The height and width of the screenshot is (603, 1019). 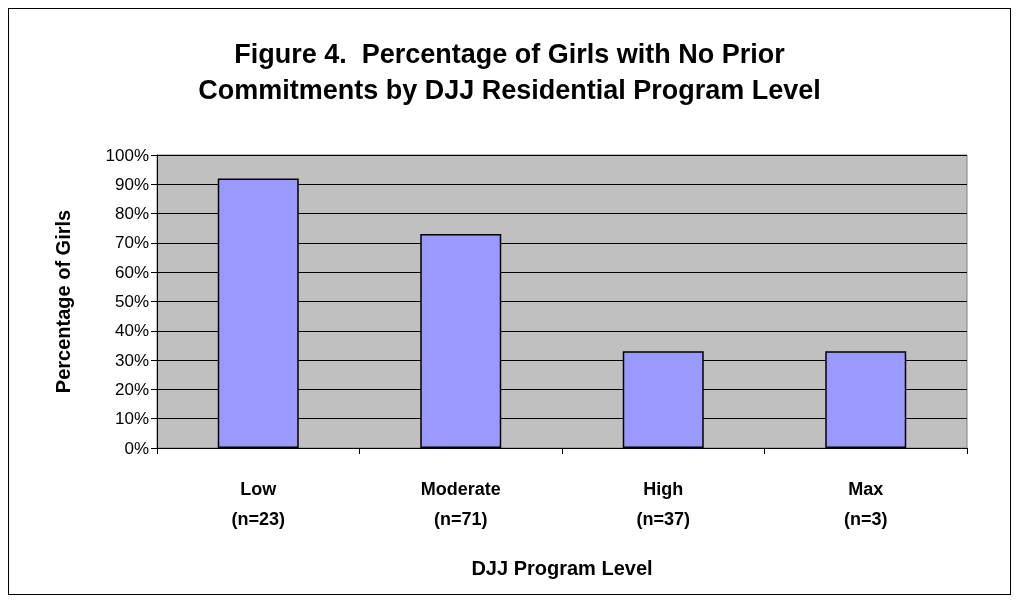 I want to click on y-tick-label: 100%, so click(x=127, y=155).